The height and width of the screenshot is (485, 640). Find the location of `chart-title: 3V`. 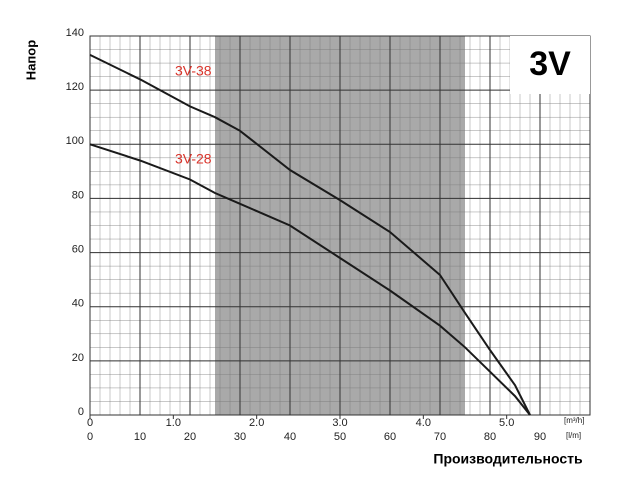

chart-title: 3V is located at coordinates (550, 64).